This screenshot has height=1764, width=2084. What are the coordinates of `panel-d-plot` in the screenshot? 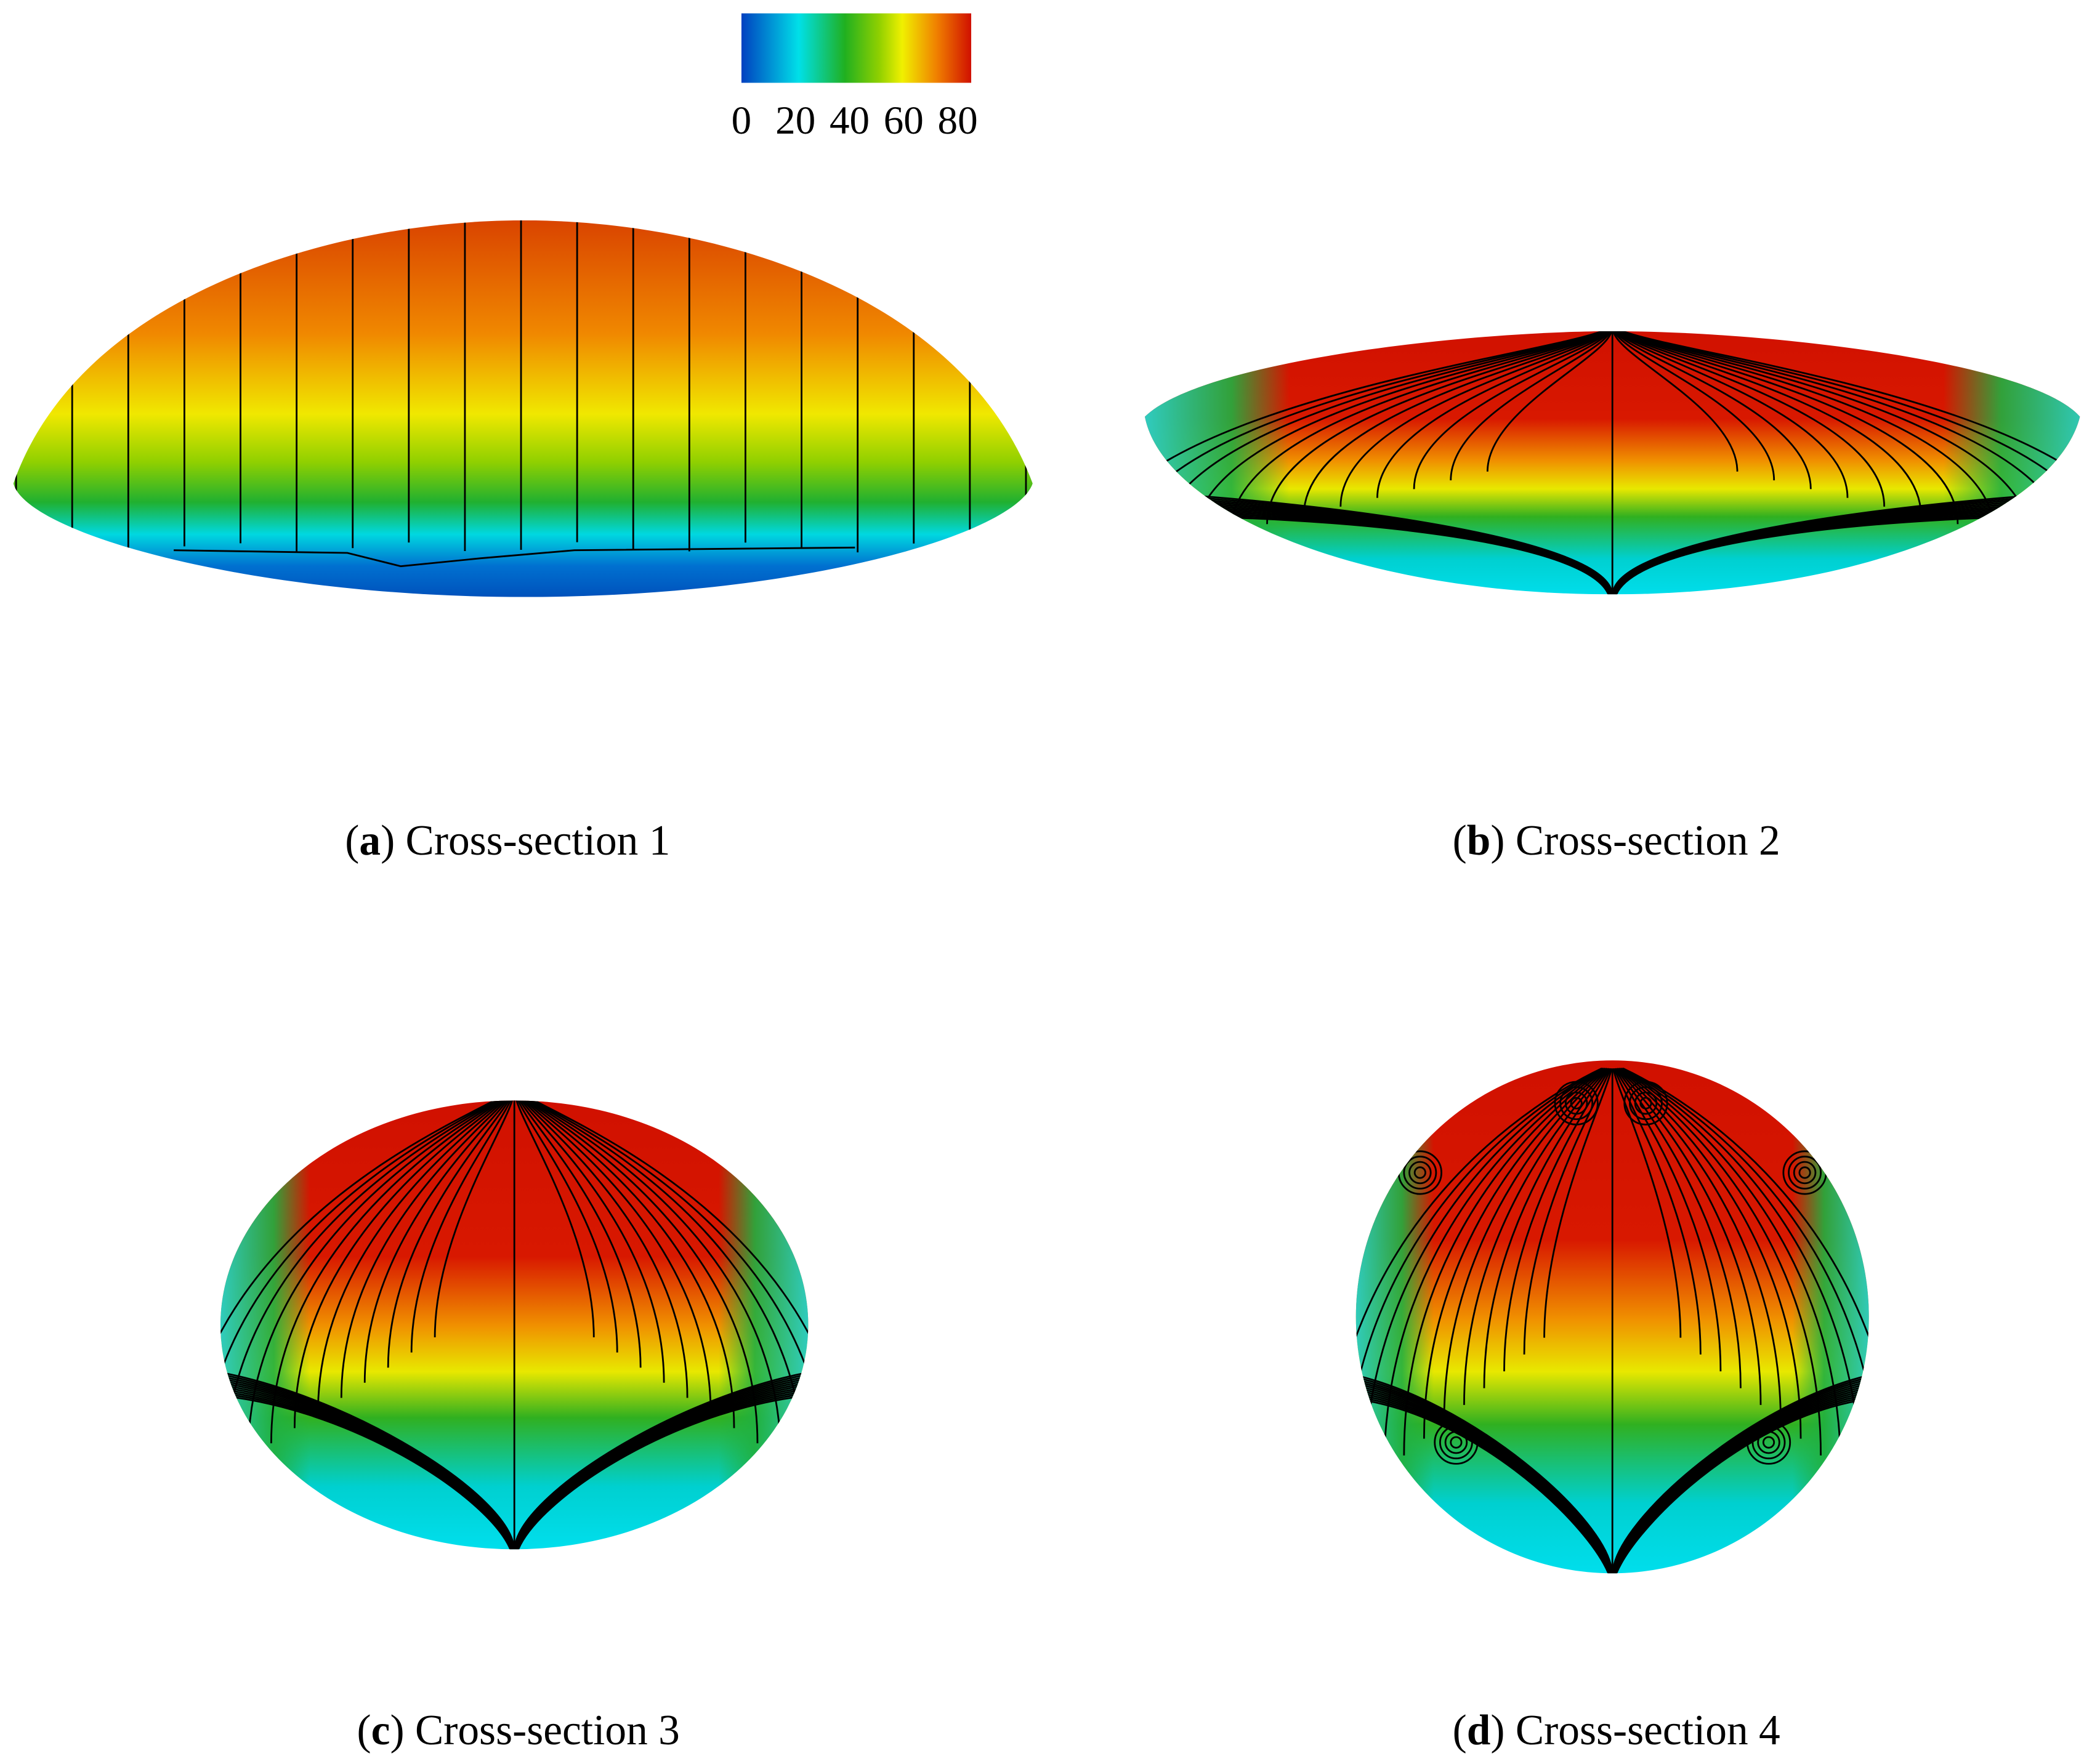 It's located at (1612, 1317).